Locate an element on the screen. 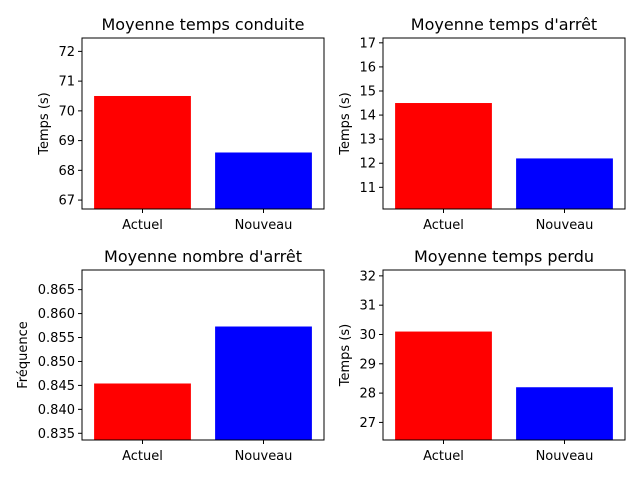 This screenshot has width=640, height=480. subplot-title: Moyenne temps conduite is located at coordinates (203, 24).